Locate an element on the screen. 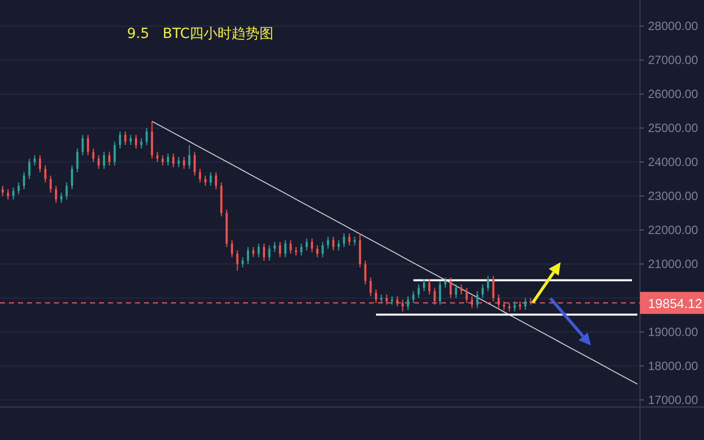  title: 9.5 BTC四小时趋势图 is located at coordinates (200, 34).